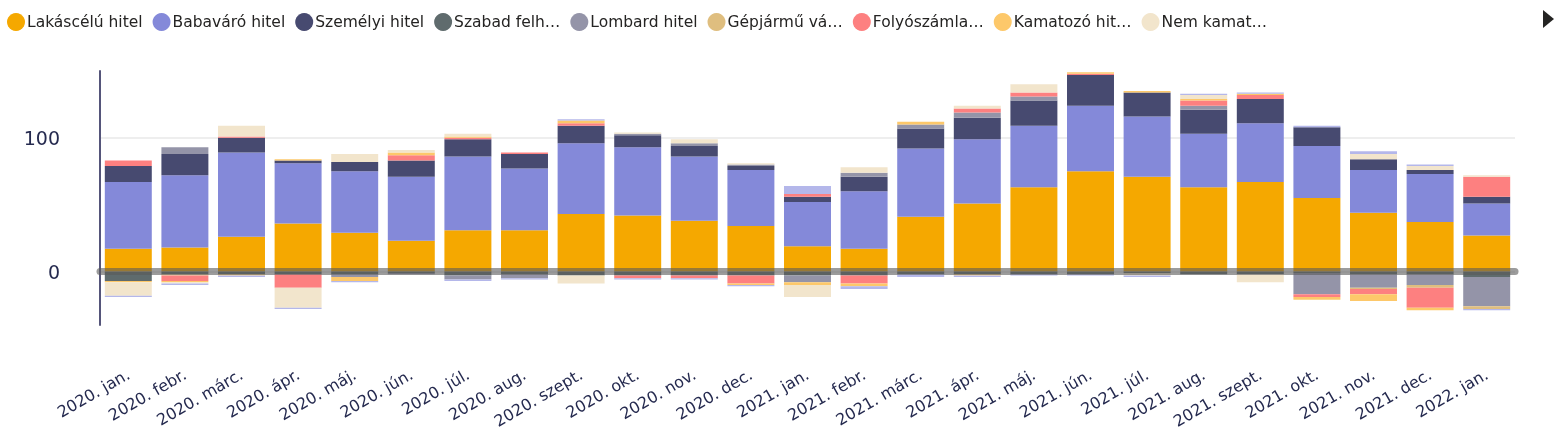 The image size is (1563, 431). I want to click on legend-label: Lakáscélú hitel, so click(85, 22).